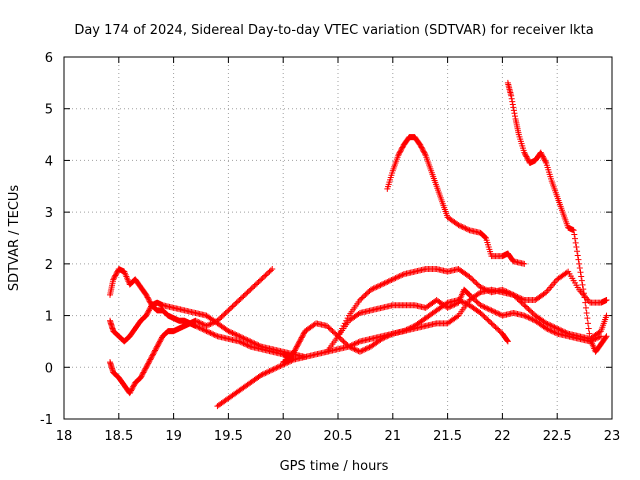  Describe the element at coordinates (447, 436) in the screenshot. I see `x-tick-label: 21.5` at that location.